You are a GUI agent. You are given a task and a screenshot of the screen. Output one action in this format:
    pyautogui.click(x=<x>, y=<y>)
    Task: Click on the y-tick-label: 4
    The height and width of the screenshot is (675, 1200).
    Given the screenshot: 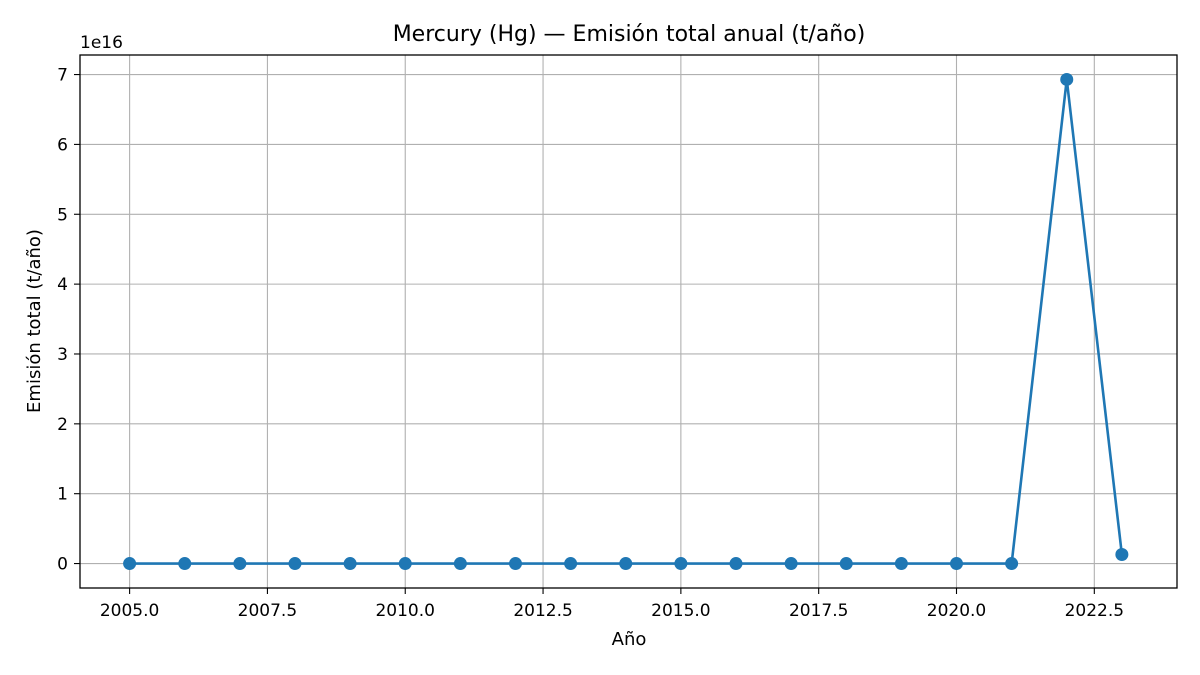 What is the action you would take?
    pyautogui.click(x=62, y=285)
    